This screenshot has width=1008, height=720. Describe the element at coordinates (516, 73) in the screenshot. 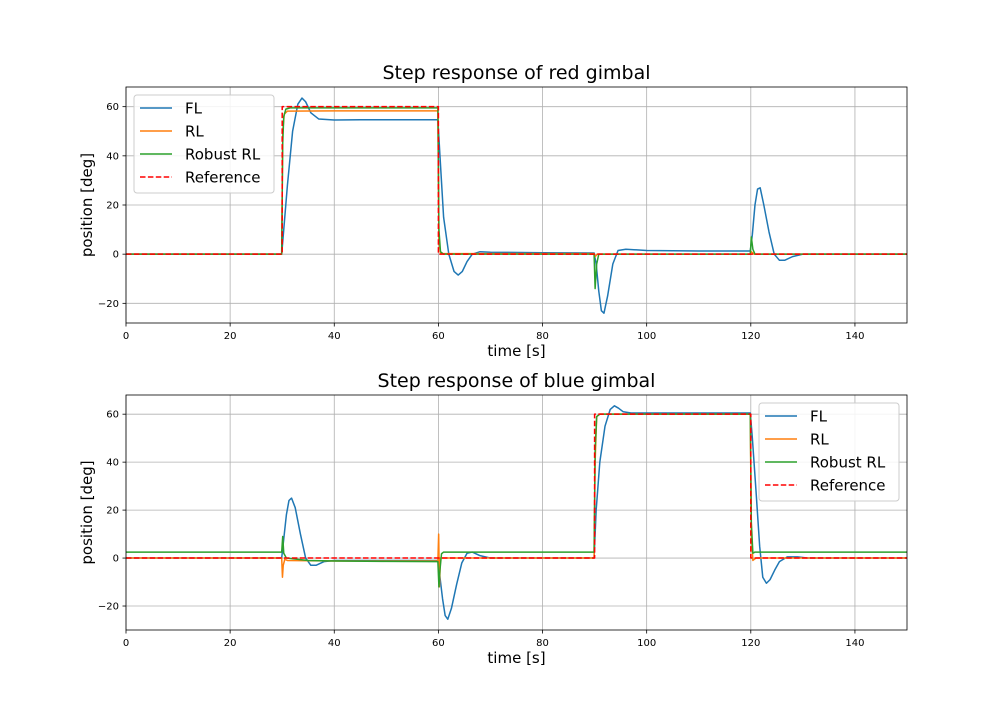

I see `chart-title: Step response of red gimbal` at that location.